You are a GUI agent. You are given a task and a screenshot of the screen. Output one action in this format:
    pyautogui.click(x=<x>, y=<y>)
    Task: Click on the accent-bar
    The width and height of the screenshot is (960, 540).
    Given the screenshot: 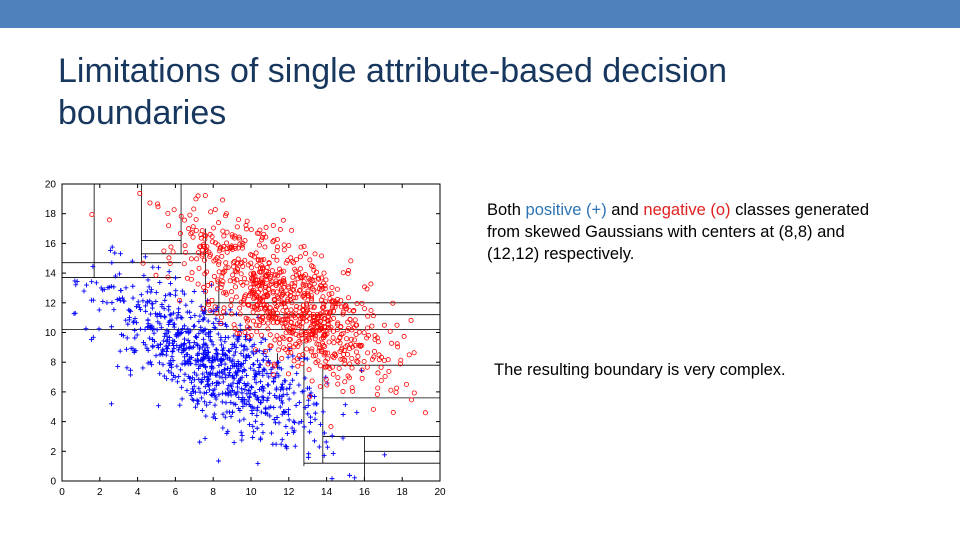 What is the action you would take?
    pyautogui.click(x=480, y=14)
    